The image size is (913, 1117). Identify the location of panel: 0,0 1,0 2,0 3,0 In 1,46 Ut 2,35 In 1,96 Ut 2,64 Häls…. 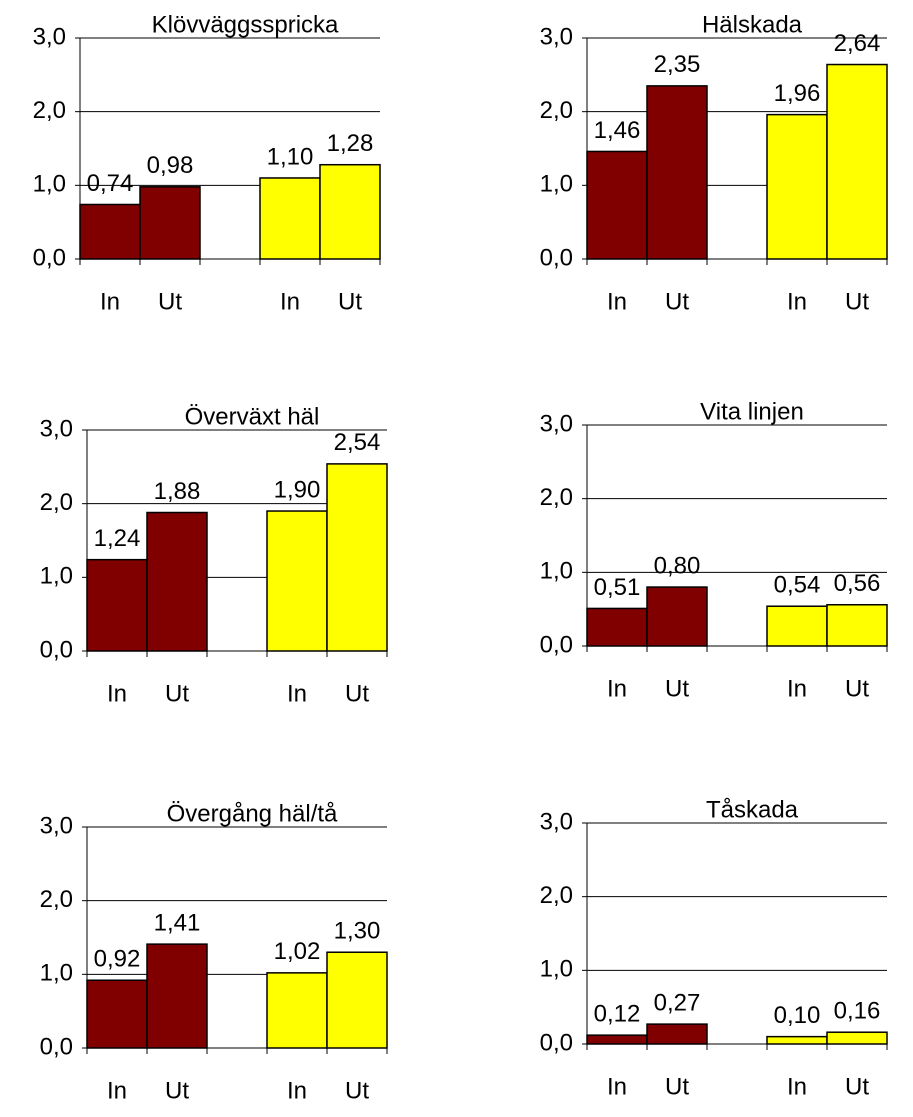
(714, 163).